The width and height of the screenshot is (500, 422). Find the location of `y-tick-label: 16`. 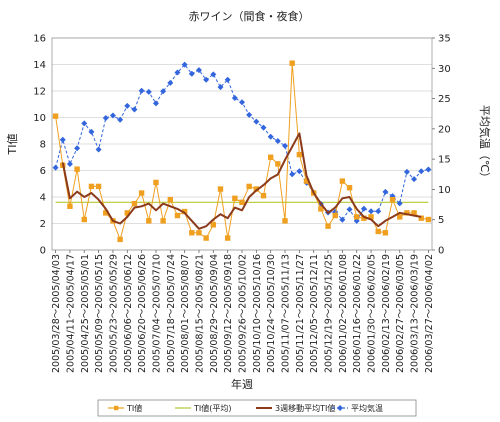

y-tick-label: 16 is located at coordinates (39, 39).